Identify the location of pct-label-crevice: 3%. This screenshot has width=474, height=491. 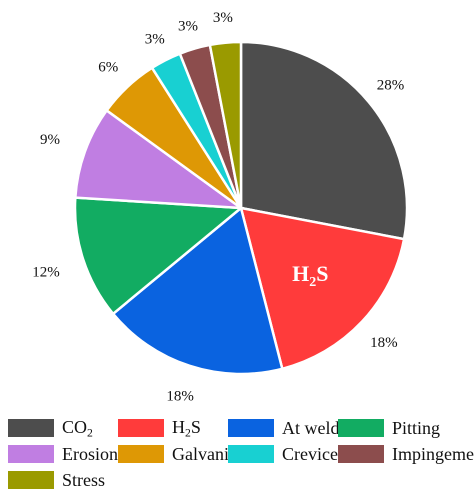
(155, 40).